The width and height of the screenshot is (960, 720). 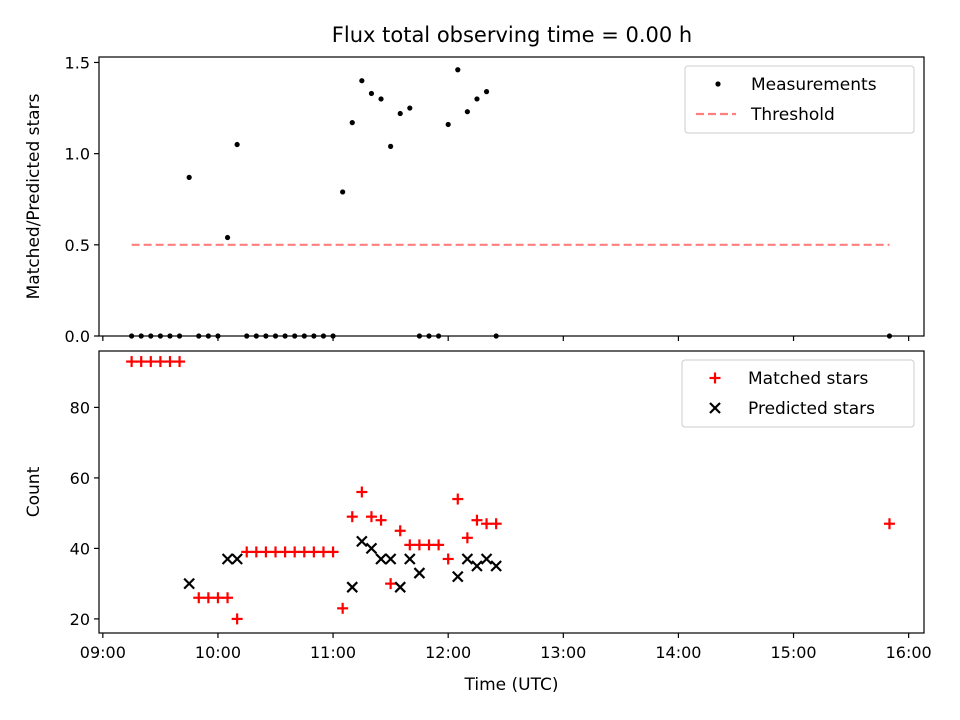 I want to click on y-tick-label: 0.5, so click(x=77, y=245).